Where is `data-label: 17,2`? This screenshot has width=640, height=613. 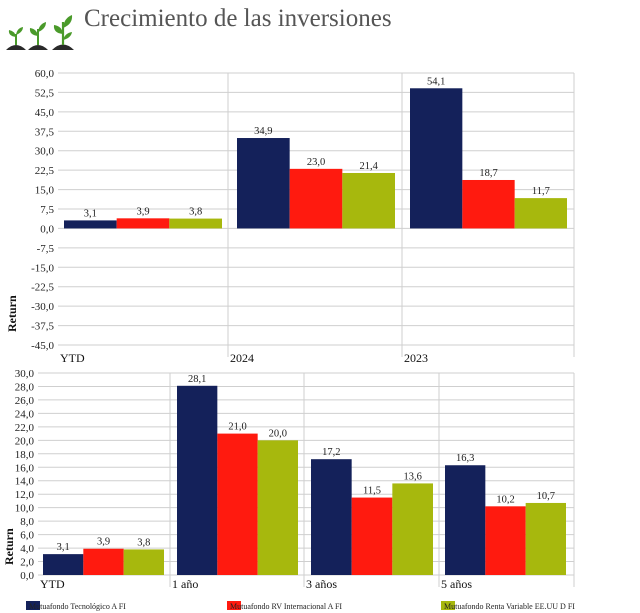 data-label: 17,2 is located at coordinates (331, 452).